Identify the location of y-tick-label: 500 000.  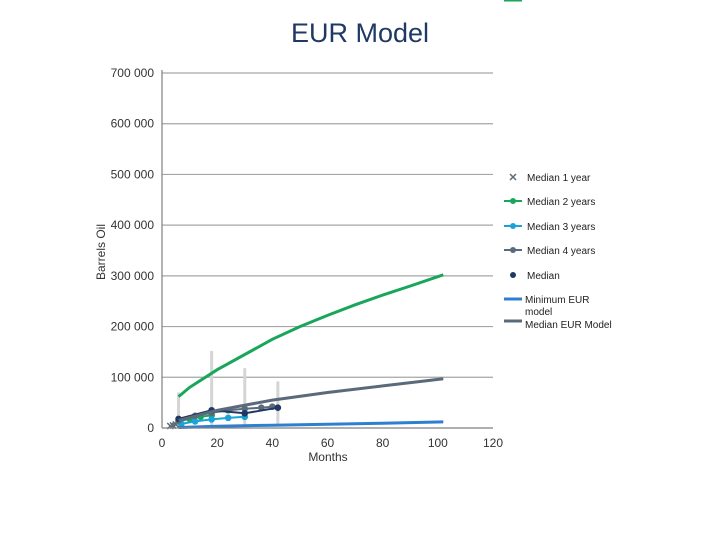
(133, 174).